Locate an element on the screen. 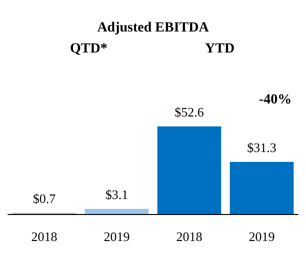 This screenshot has width=306, height=266. data-label: $3.1 is located at coordinates (116, 194).